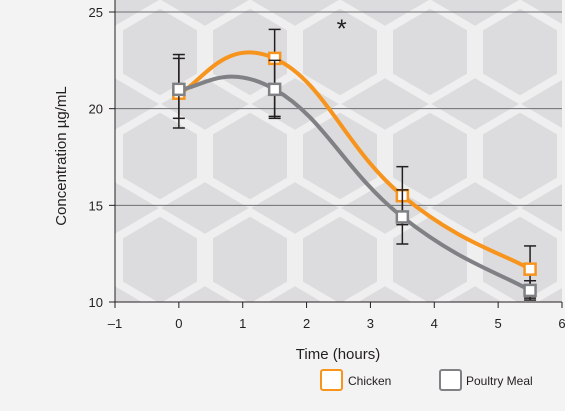 The width and height of the screenshot is (573, 411). What do you see at coordinates (499, 381) in the screenshot?
I see `legend-label: Poultry Meal` at bounding box center [499, 381].